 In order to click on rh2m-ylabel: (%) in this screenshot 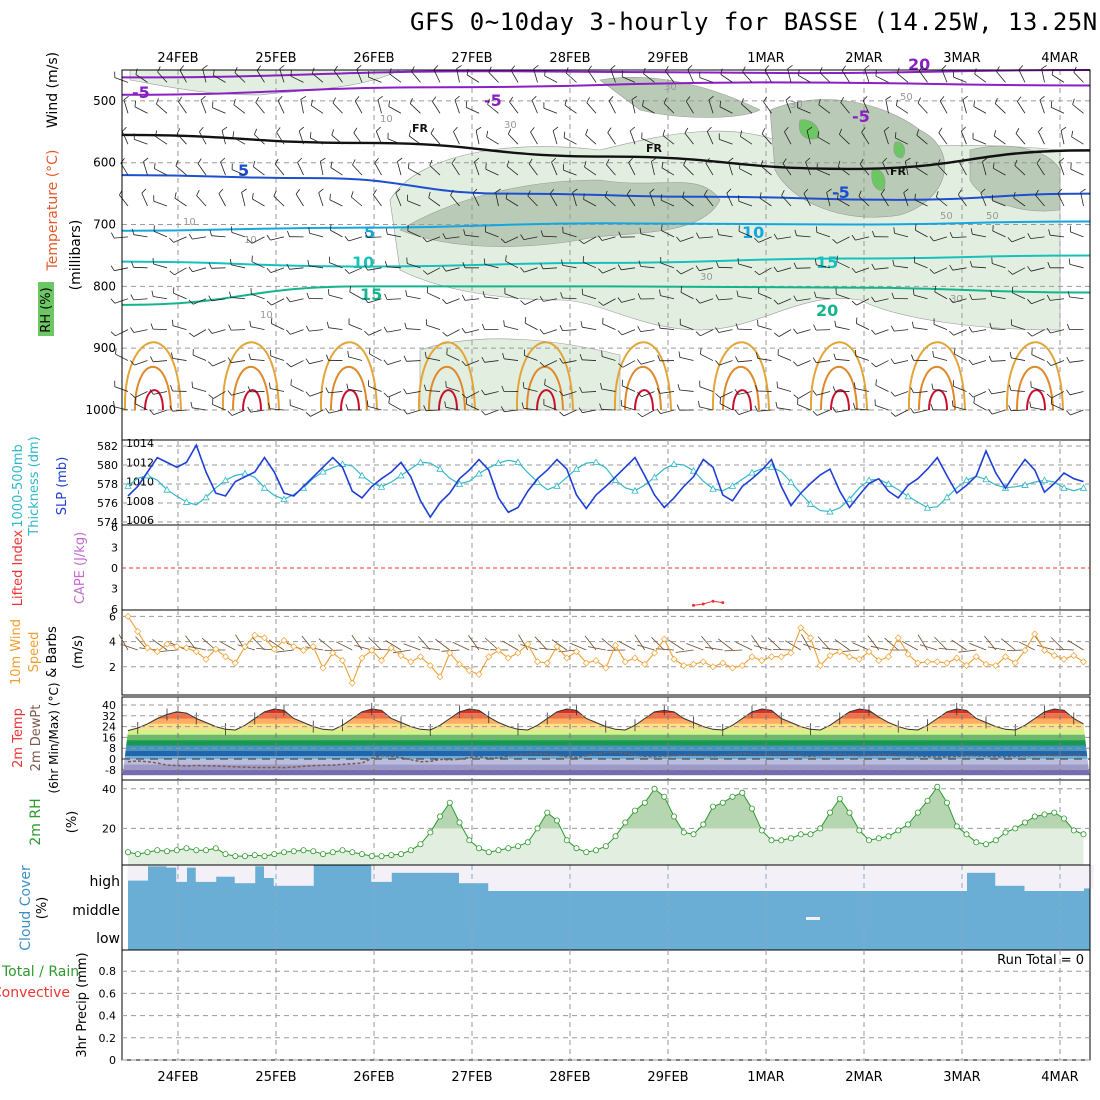, I will do `click(72, 822)`.